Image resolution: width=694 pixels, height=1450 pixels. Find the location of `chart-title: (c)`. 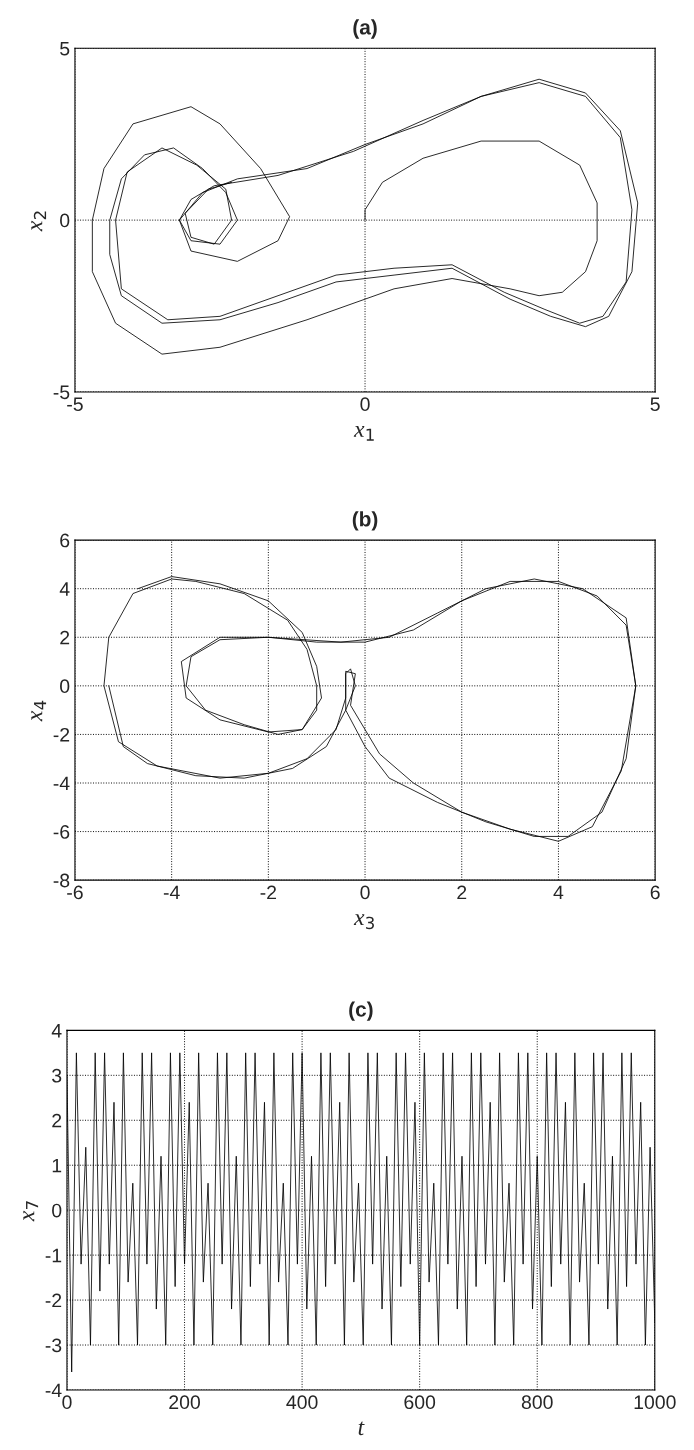

chart-title: (c) is located at coordinates (361, 1011).